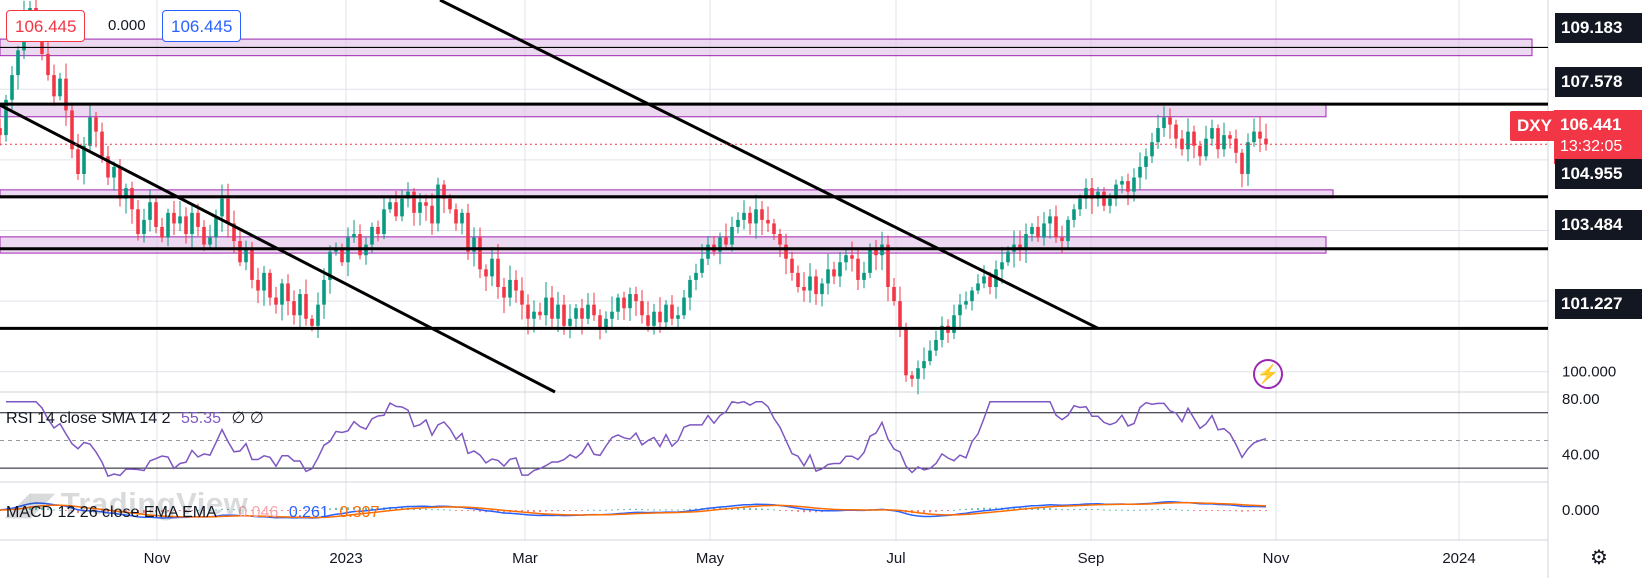 This screenshot has height=578, width=1642. What do you see at coordinates (135, 418) in the screenshot?
I see `rsi-legend: RSI 14 close SMA 14 2 55.35 ∅ ∅` at bounding box center [135, 418].